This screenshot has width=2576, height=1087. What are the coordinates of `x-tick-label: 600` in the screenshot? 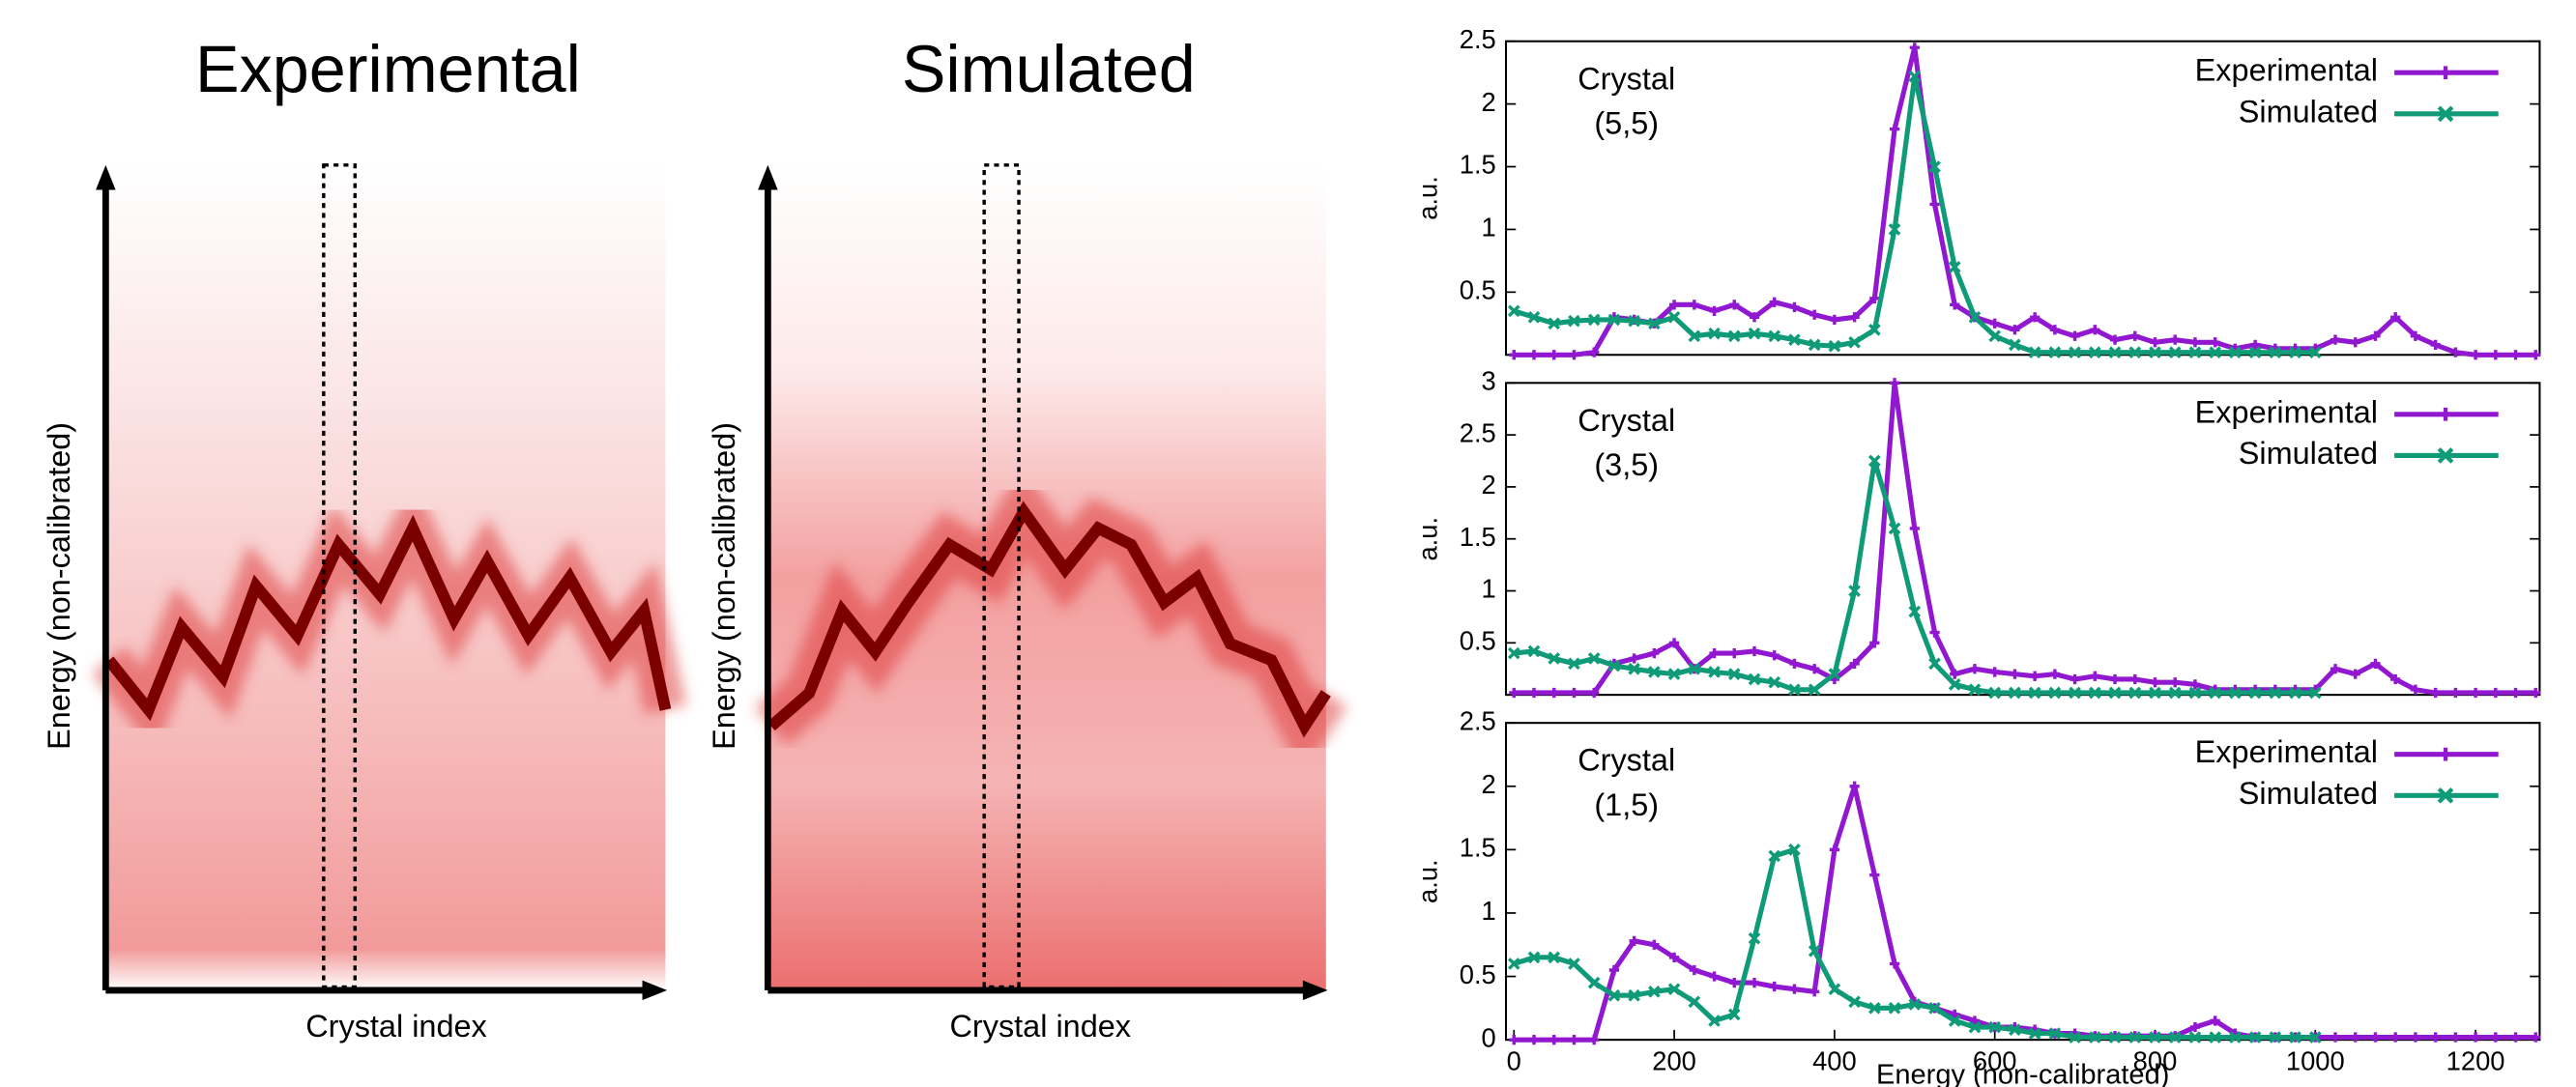 It's located at (1995, 1060).